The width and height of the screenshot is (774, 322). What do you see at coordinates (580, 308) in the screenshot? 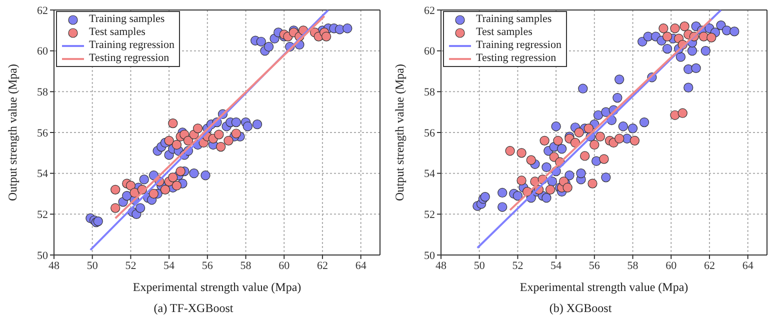
I see `text: (b) XGBoost` at bounding box center [580, 308].